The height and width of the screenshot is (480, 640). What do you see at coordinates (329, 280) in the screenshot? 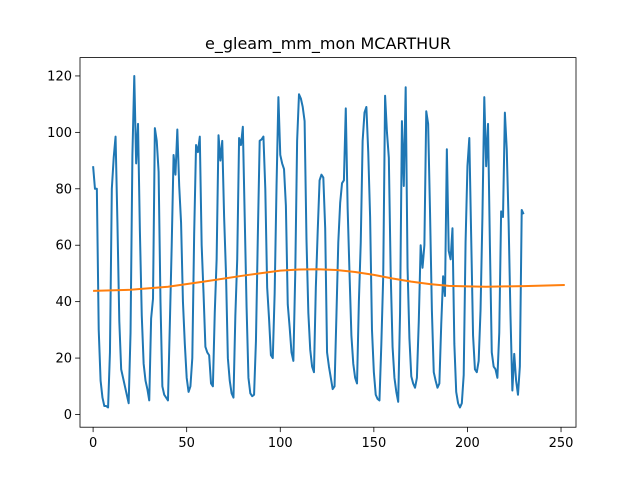
I see `series-line-trend` at bounding box center [329, 280].